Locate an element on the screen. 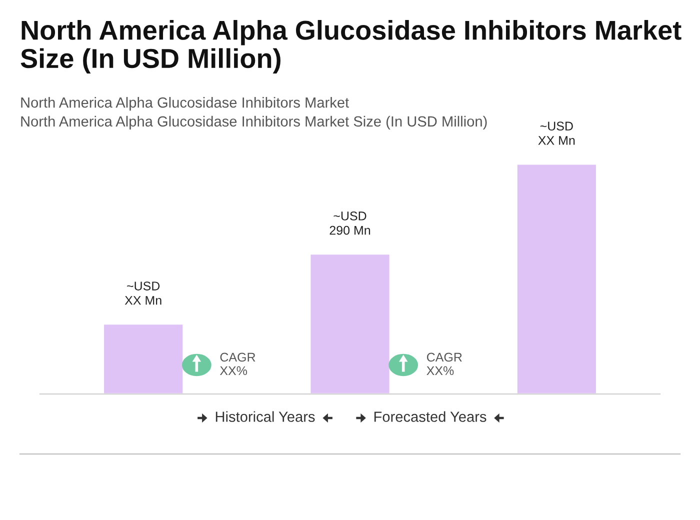 This screenshot has height=520, width=700. text: Forecasted Years is located at coordinates (430, 416).